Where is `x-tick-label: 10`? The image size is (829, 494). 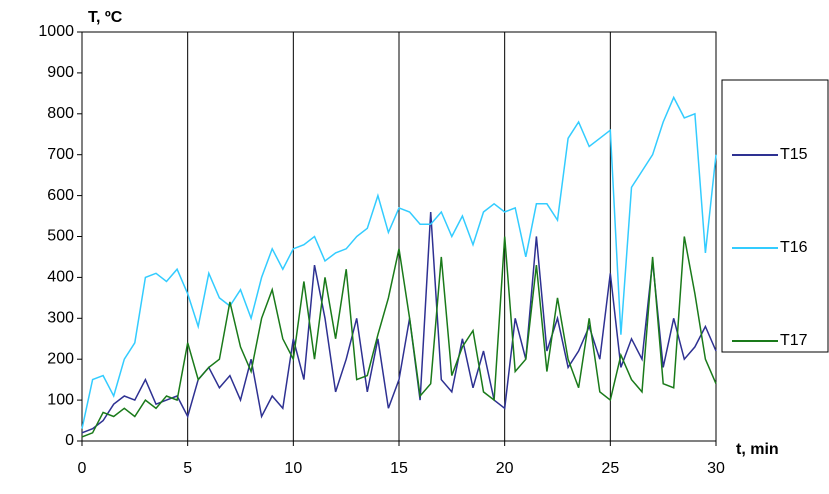 x-tick-label: 10 is located at coordinates (293, 468).